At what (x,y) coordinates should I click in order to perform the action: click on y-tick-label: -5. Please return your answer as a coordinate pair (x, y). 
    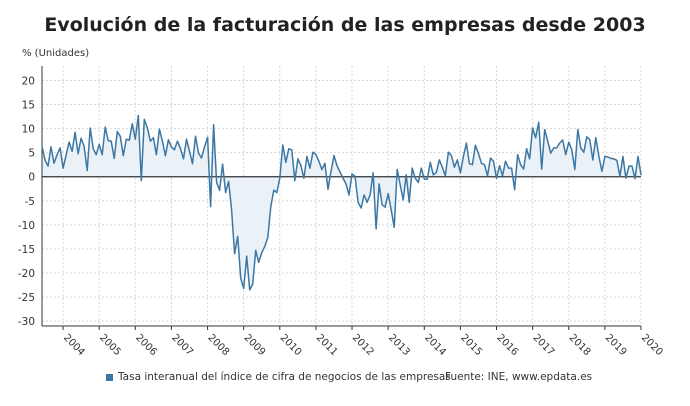
    Looking at the image, I should click on (30, 202).